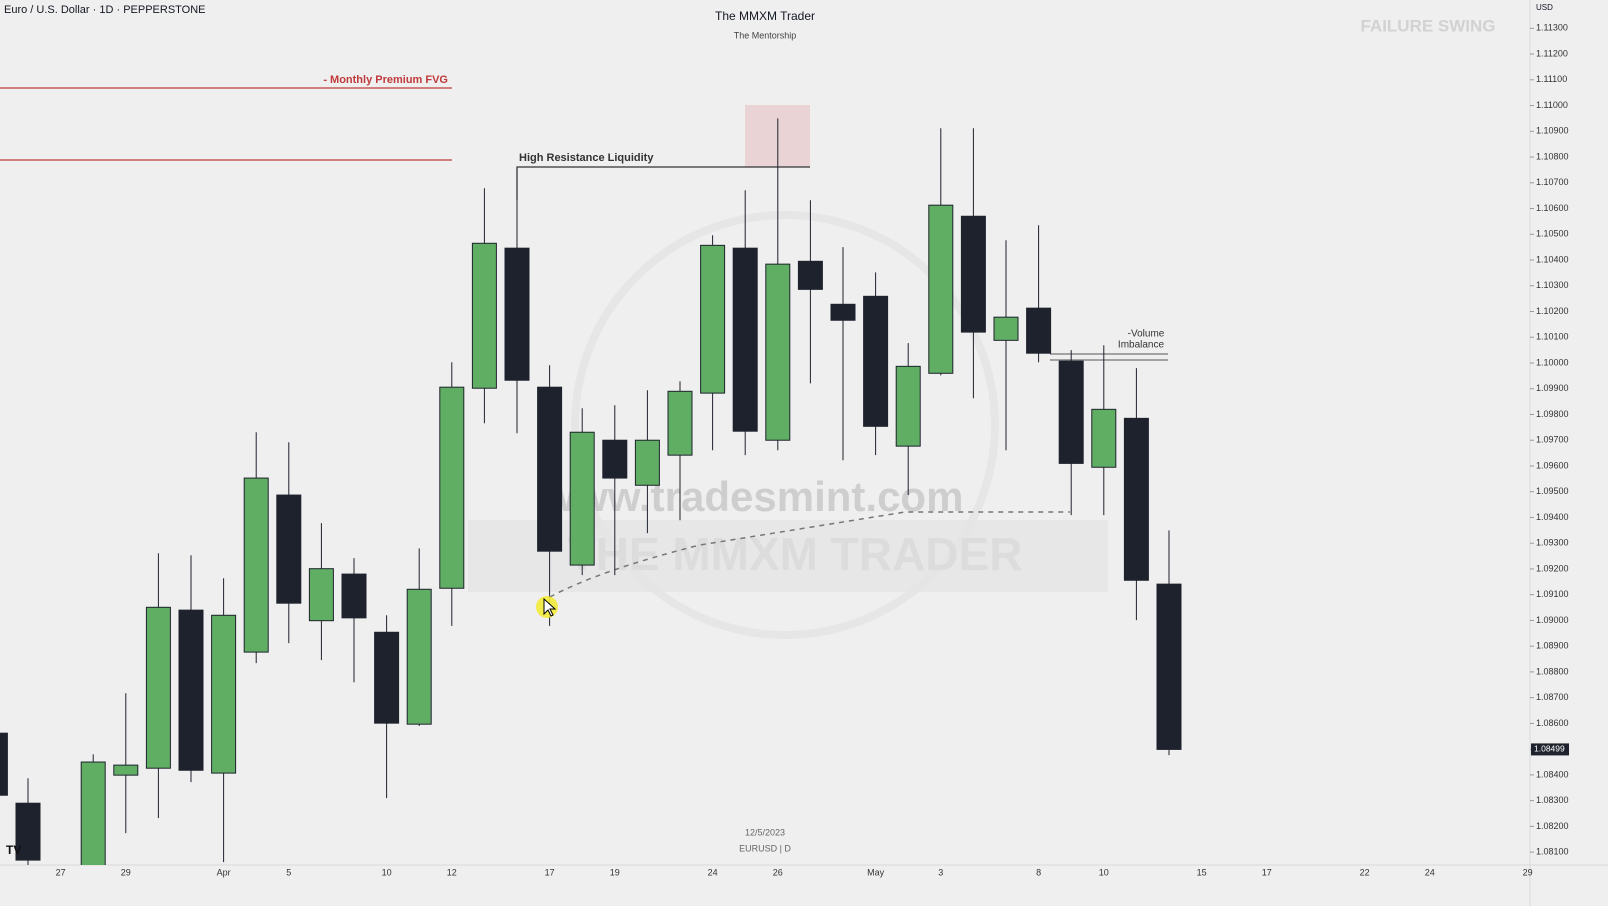 This screenshot has height=906, width=1608. I want to click on y-tick-label: 1.10000, so click(1552, 362).